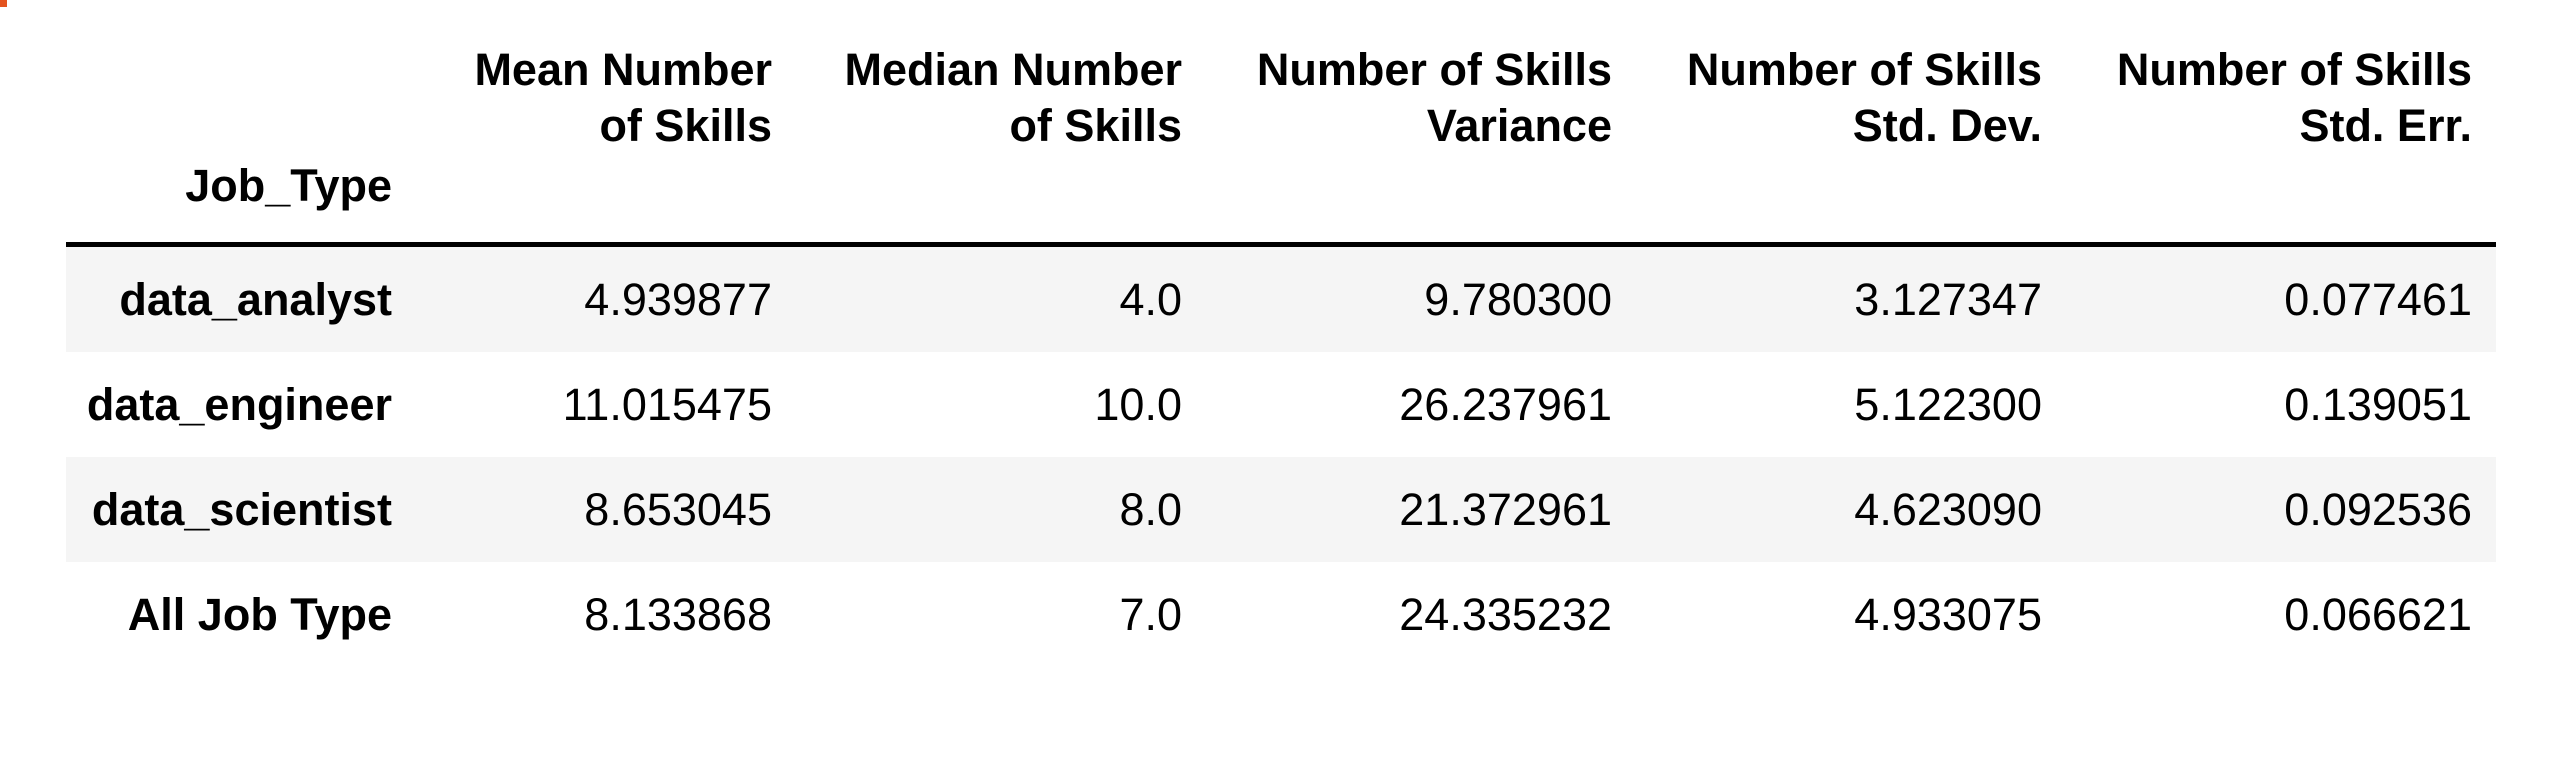 Image resolution: width=2552 pixels, height=784 pixels. What do you see at coordinates (239, 404) in the screenshot?
I see `row-label: data_engineer` at bounding box center [239, 404].